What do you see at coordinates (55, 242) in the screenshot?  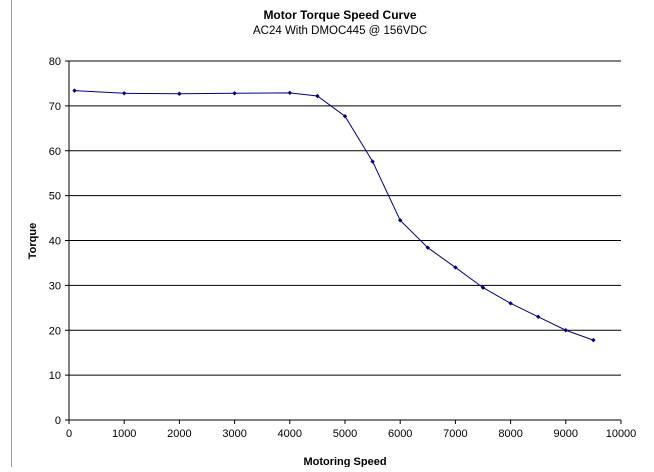 I see `y-tick-label: 40` at bounding box center [55, 242].